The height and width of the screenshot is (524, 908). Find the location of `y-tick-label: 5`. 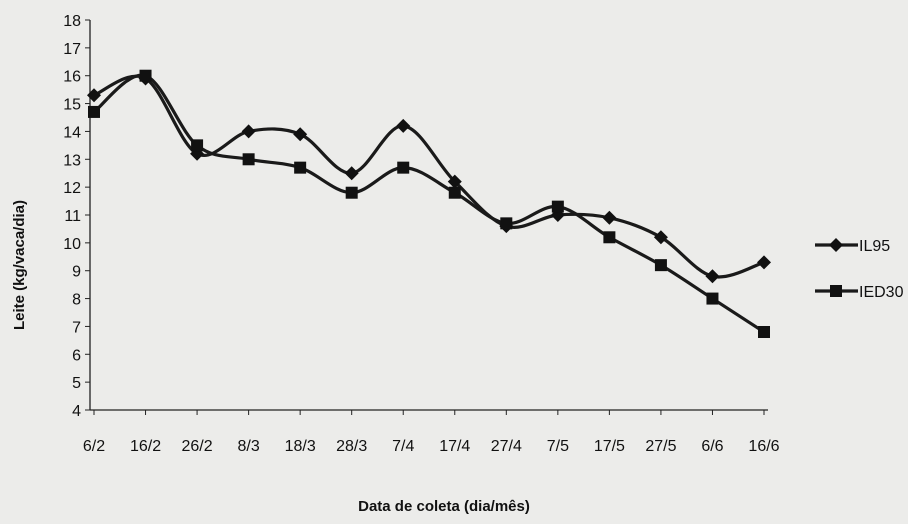

y-tick-label: 5 is located at coordinates (76, 383).